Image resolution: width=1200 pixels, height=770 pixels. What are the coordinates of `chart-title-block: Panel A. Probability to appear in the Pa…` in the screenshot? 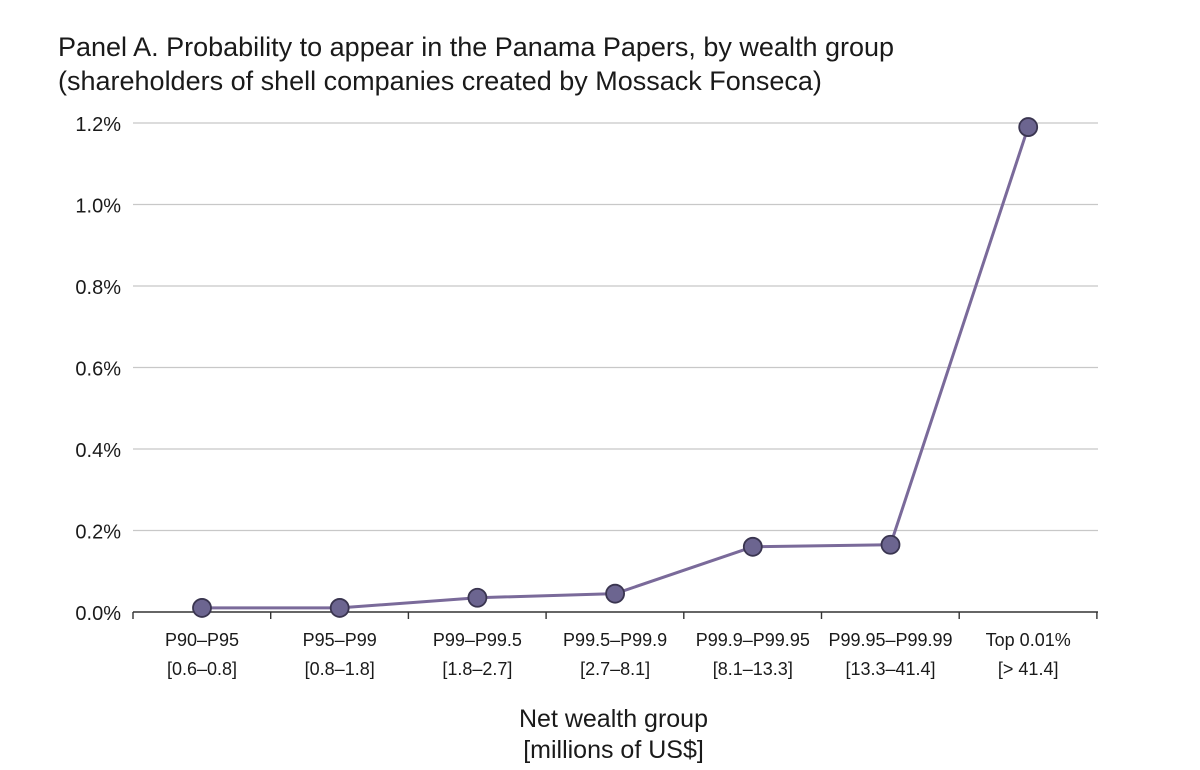 It's located at (476, 64).